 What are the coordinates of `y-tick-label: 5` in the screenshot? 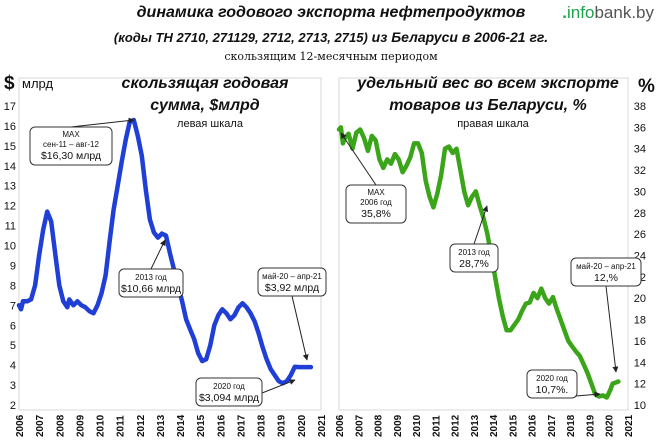 It's located at (13, 346).